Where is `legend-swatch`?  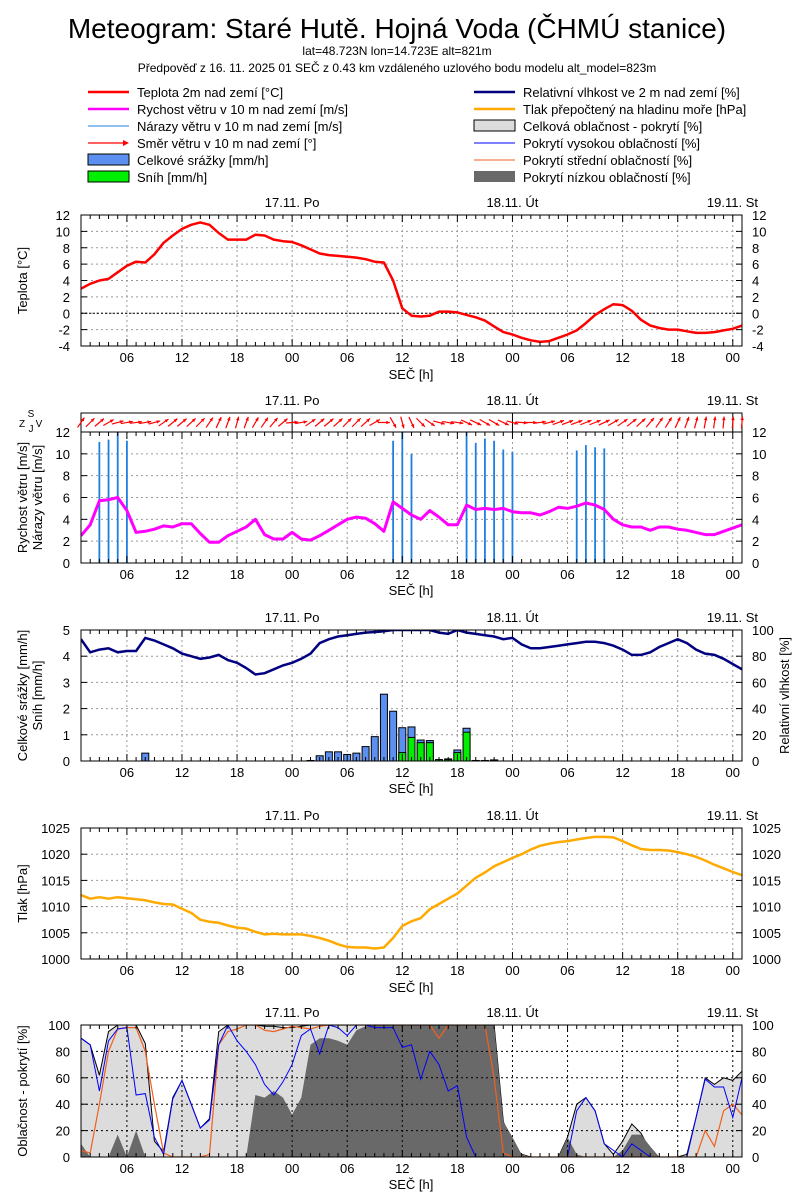
legend-swatch is located at coordinates (108, 159).